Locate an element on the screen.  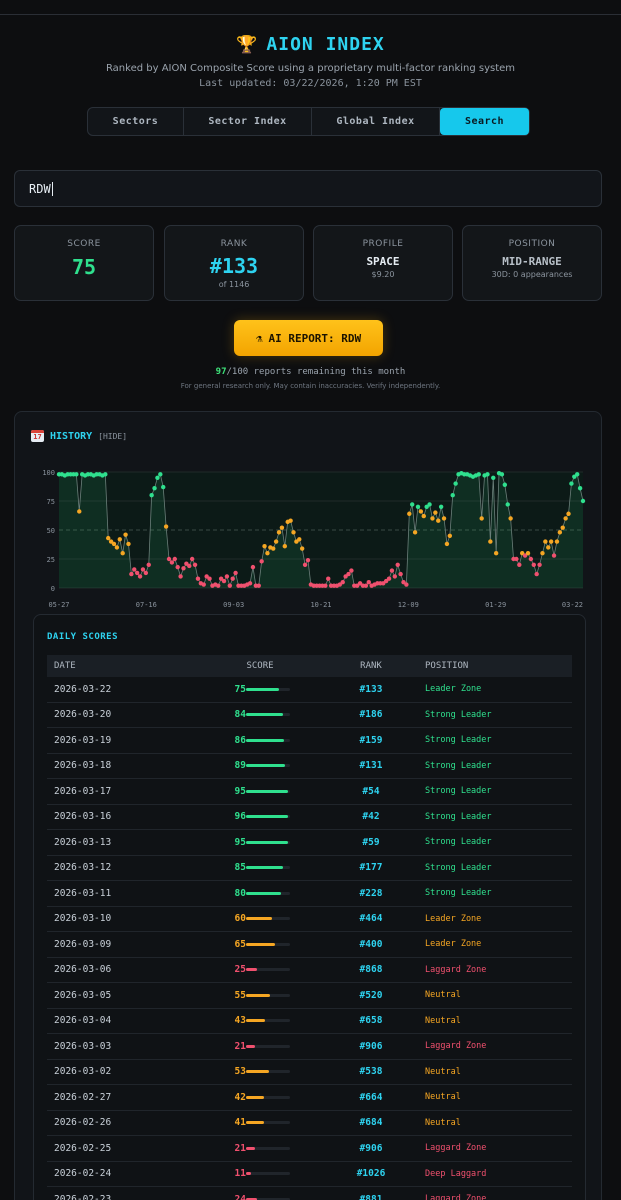
row-position: Deep Laggard is located at coordinates (456, 1173).